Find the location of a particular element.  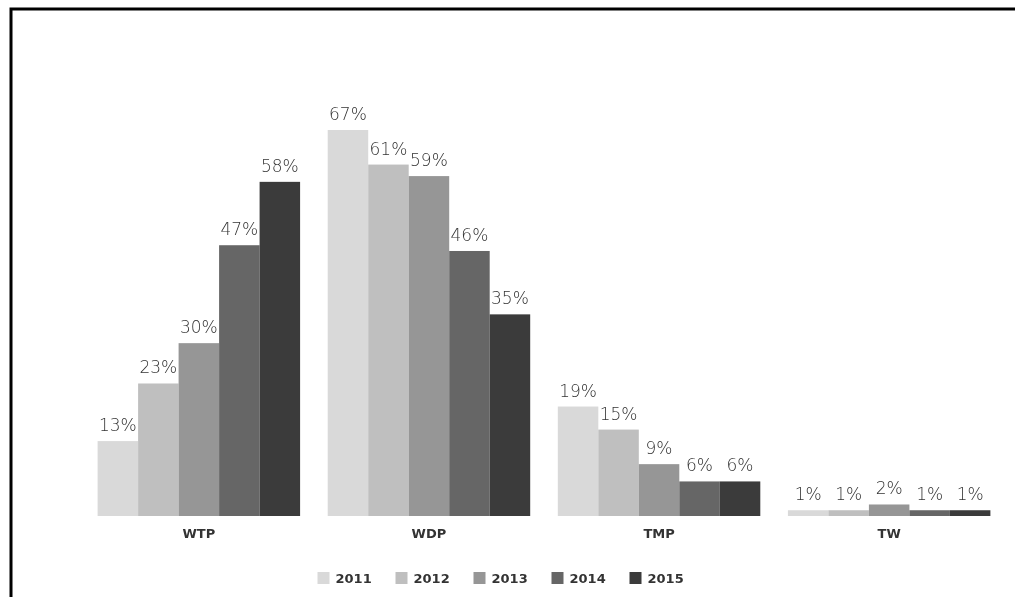

data-label: 2% is located at coordinates (889, 488).